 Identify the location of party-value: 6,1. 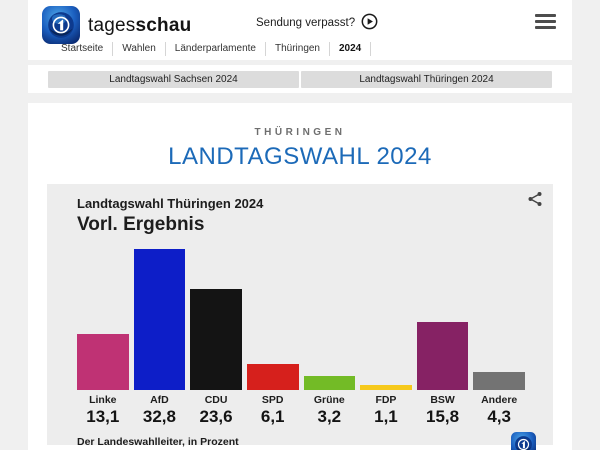
(272, 416).